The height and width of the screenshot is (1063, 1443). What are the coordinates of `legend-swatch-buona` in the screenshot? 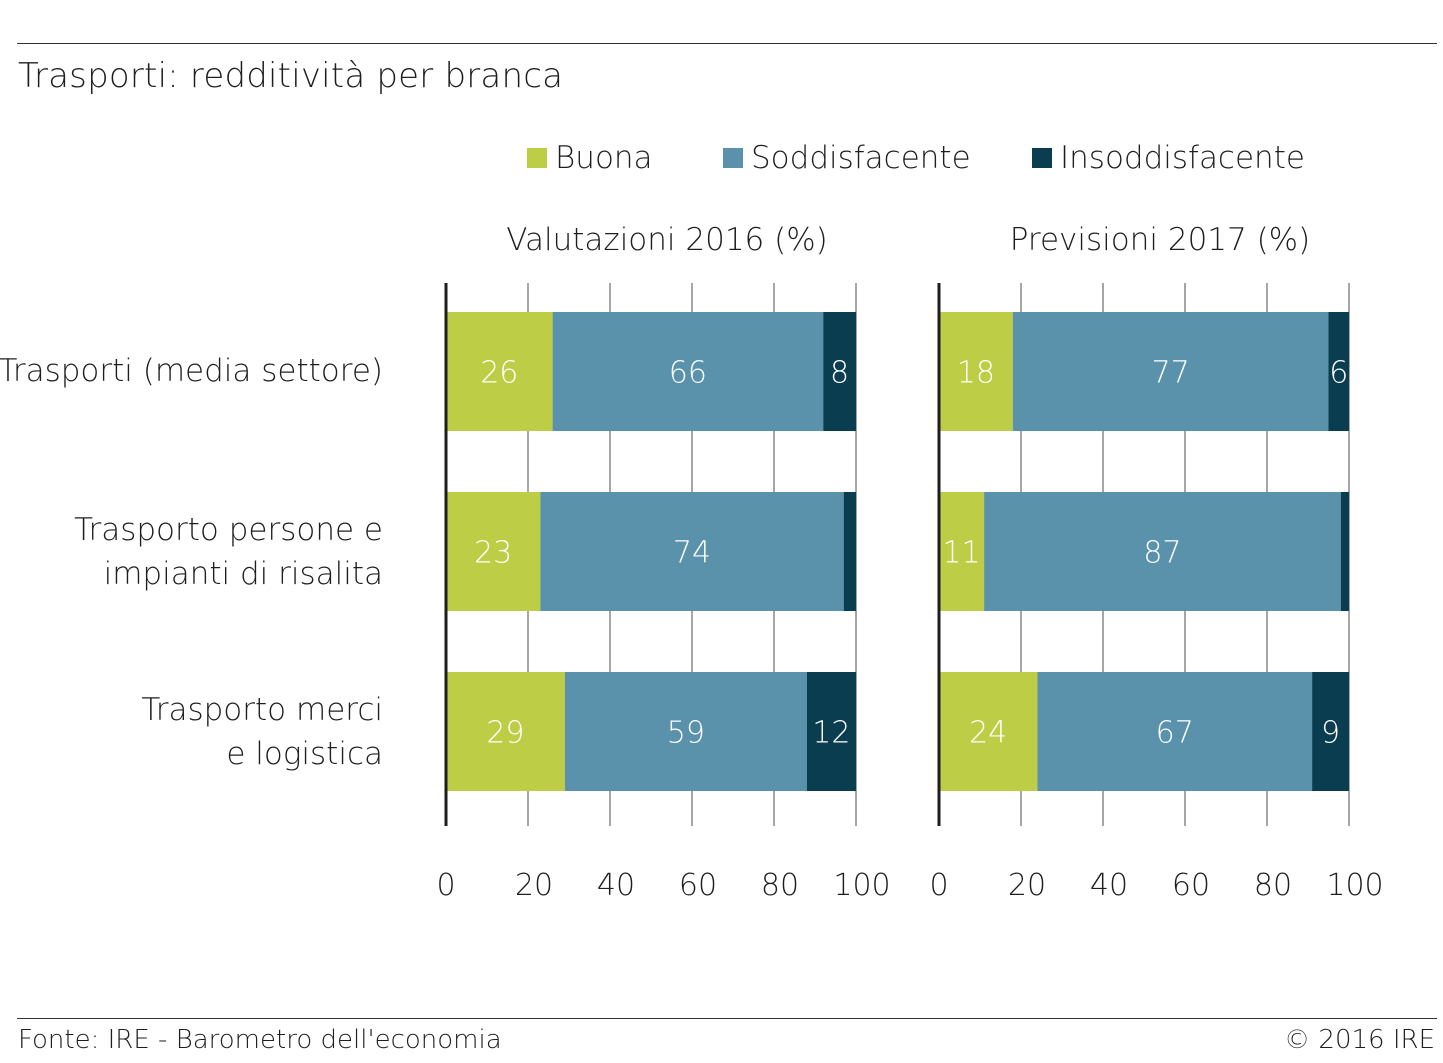 It's located at (537, 158).